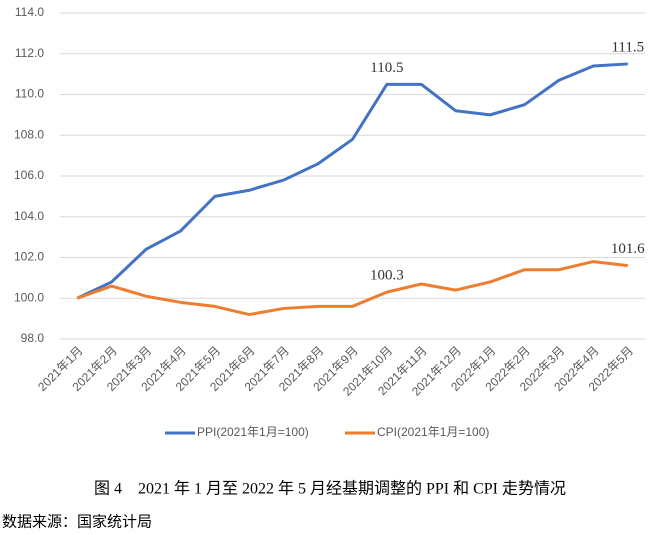  Describe the element at coordinates (29, 257) in the screenshot. I see `y-tick-label: 102.0` at that location.